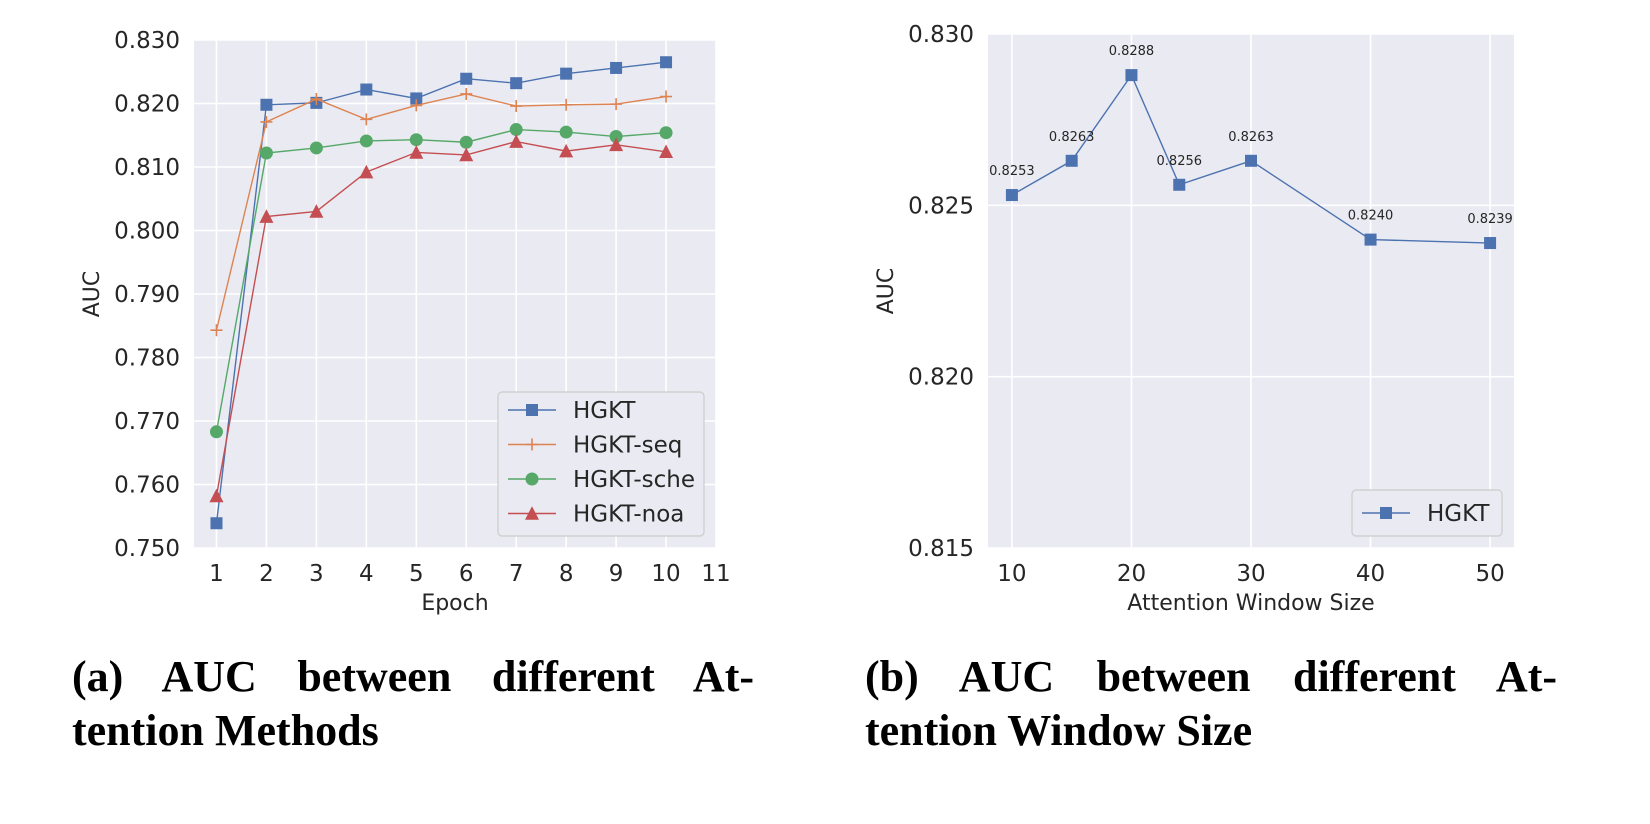 This screenshot has height=824, width=1650. I want to click on legend: HGKT, so click(1427, 513).